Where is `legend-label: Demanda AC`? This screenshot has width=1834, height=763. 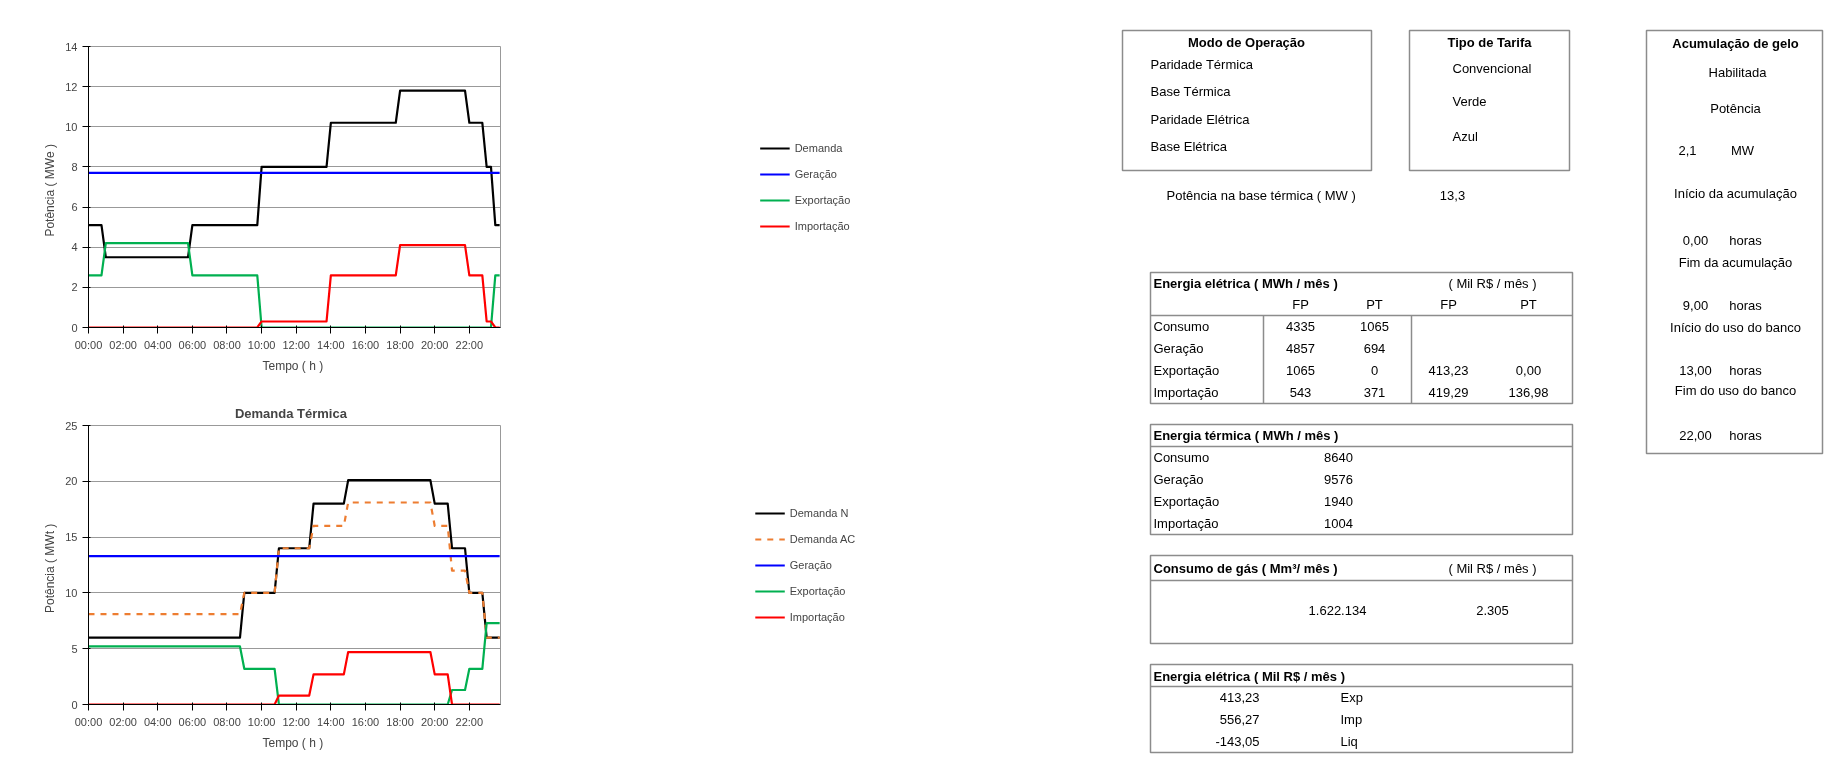
legend-label: Demanda AC is located at coordinates (822, 538).